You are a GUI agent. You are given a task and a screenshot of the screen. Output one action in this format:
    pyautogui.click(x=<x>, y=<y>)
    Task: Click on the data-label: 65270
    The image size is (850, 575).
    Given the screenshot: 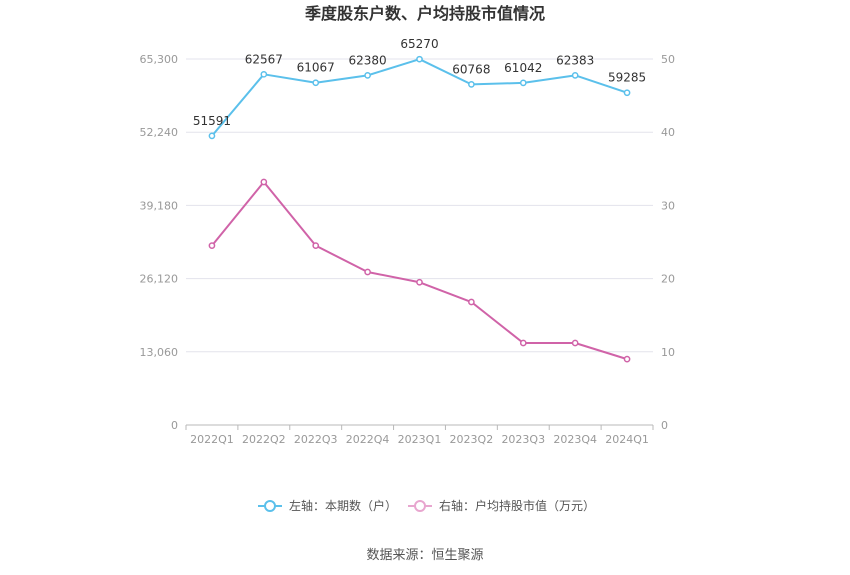 What is the action you would take?
    pyautogui.click(x=419, y=44)
    